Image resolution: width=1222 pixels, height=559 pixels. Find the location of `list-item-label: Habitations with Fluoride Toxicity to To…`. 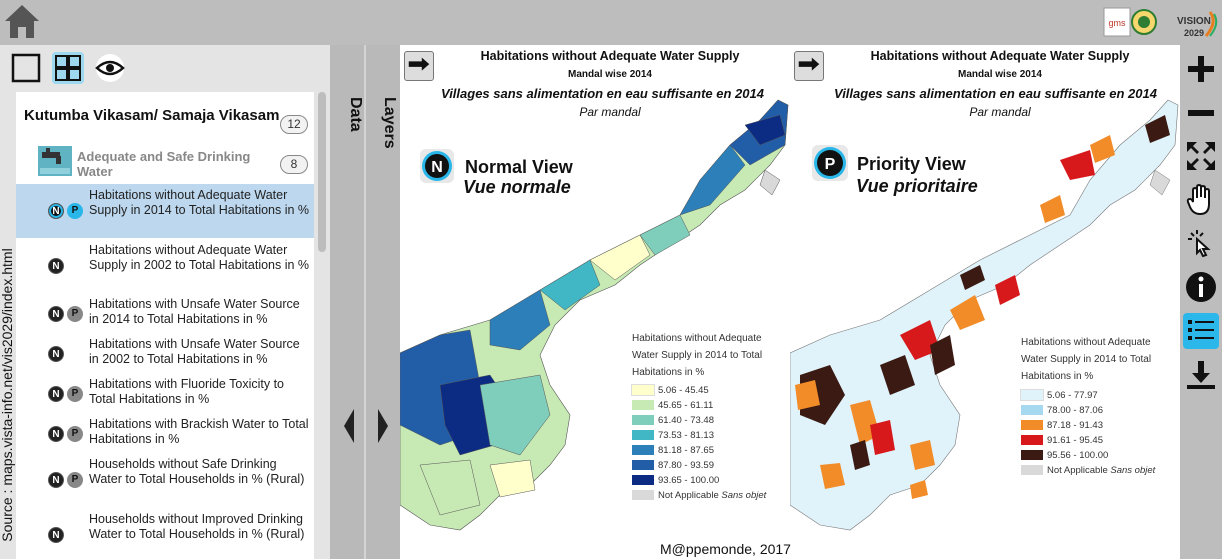

list-item-label: Habitations with Fluoride Toxicity to To… is located at coordinates (186, 391).